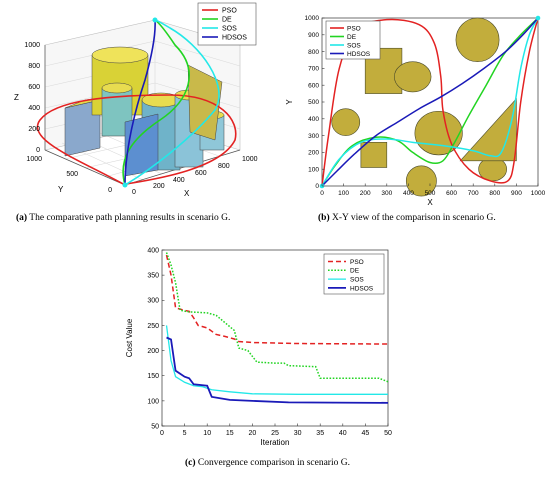 The height and width of the screenshot is (481, 550). What do you see at coordinates (159, 186) in the screenshot?
I see `x-tick: 200` at bounding box center [159, 186].